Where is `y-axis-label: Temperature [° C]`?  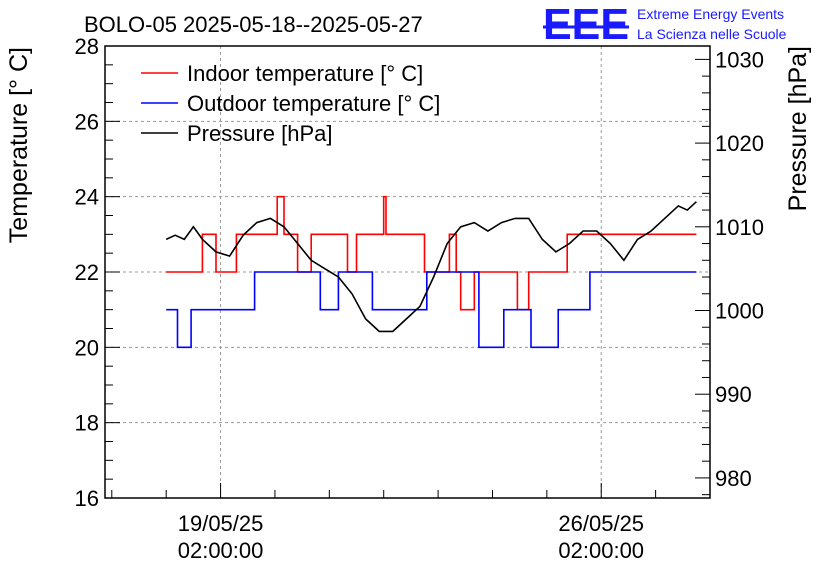
y-axis-label: Temperature [° C] is located at coordinates (19, 145).